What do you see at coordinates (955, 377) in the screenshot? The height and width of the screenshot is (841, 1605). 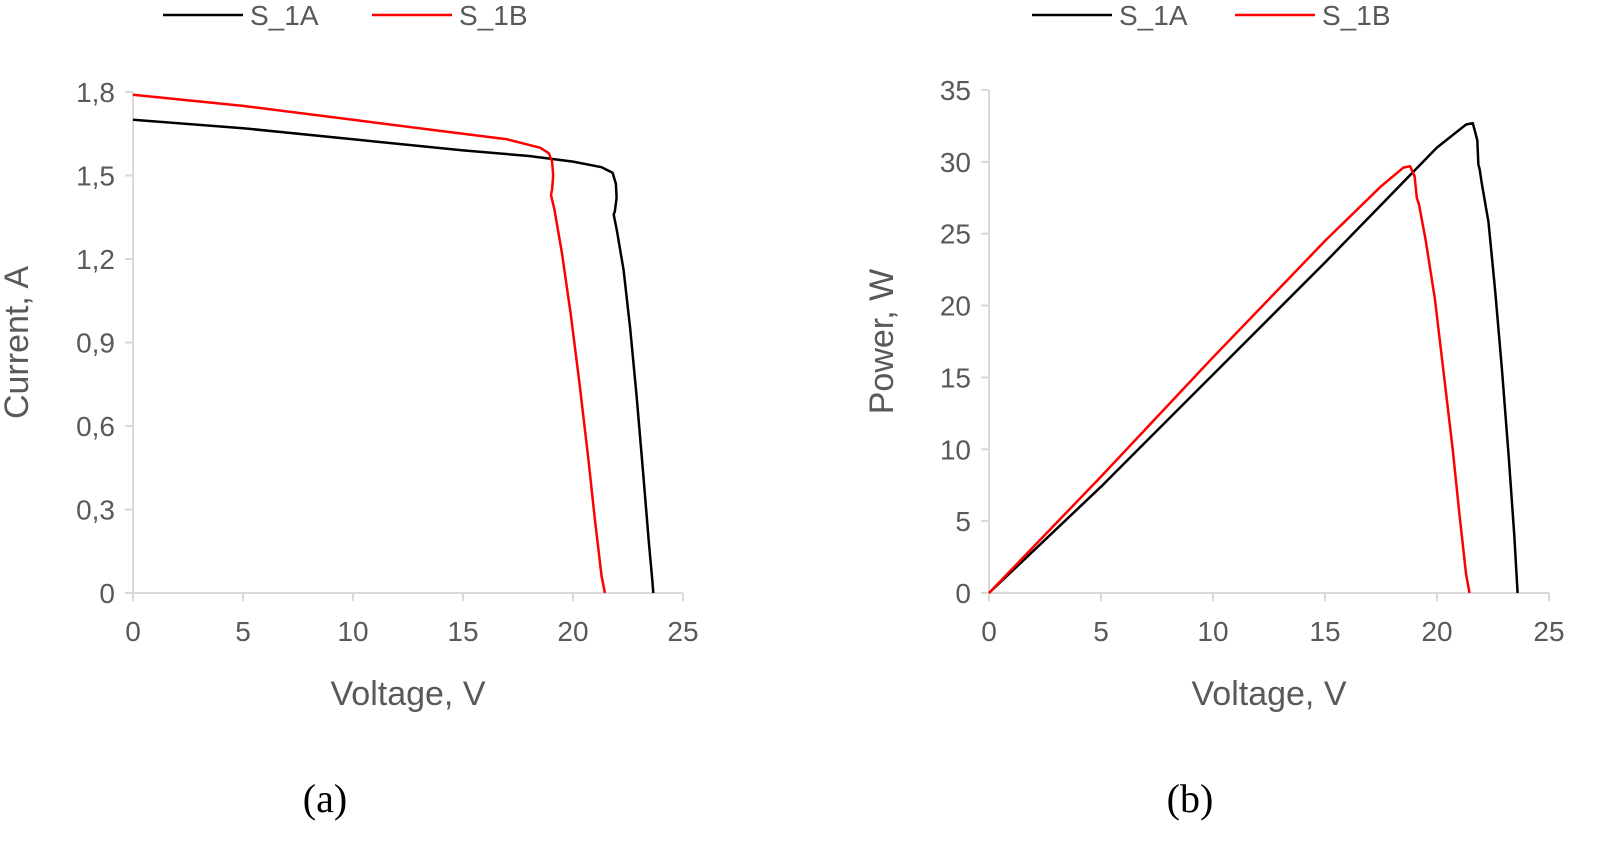 I see `y-tick-label: 15` at bounding box center [955, 377].